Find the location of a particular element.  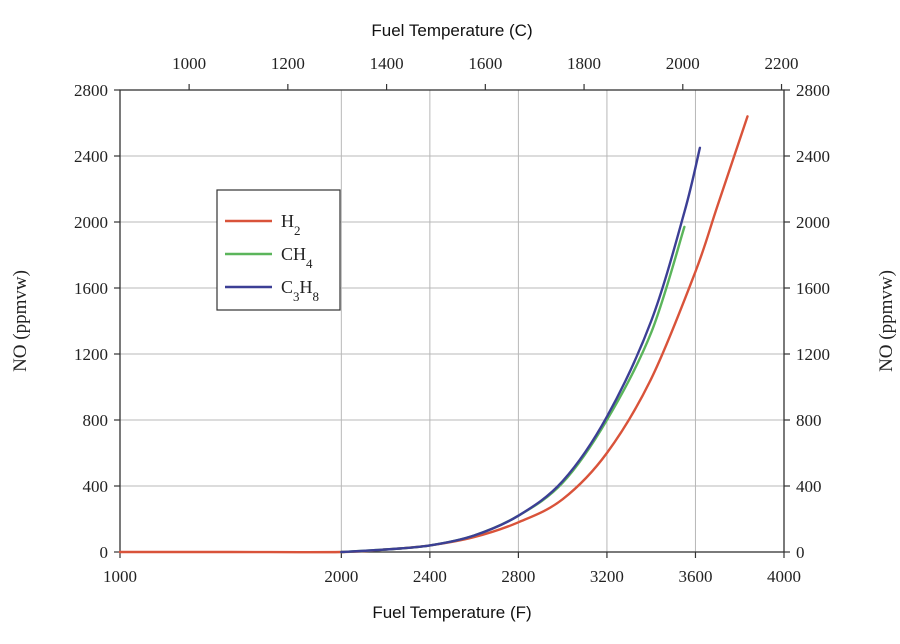

x2-tick-label: 1600 is located at coordinates (485, 63).